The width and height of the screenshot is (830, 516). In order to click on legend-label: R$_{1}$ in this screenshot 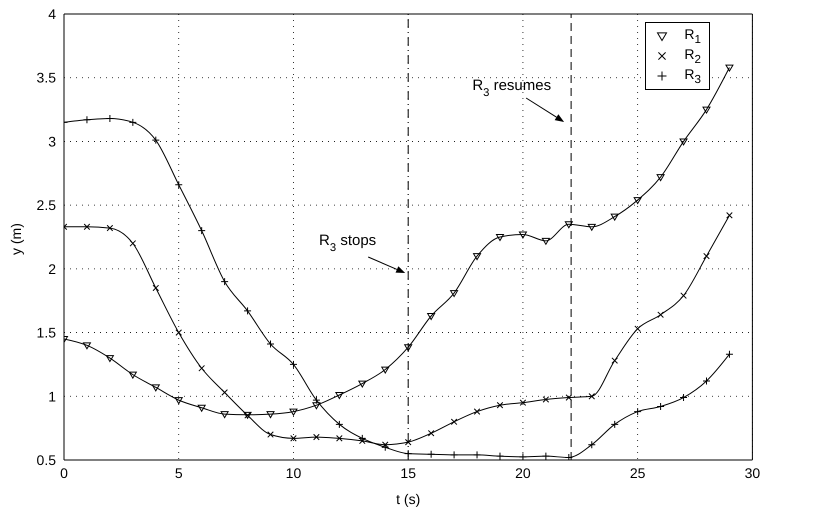, I will do `click(692, 36)`.